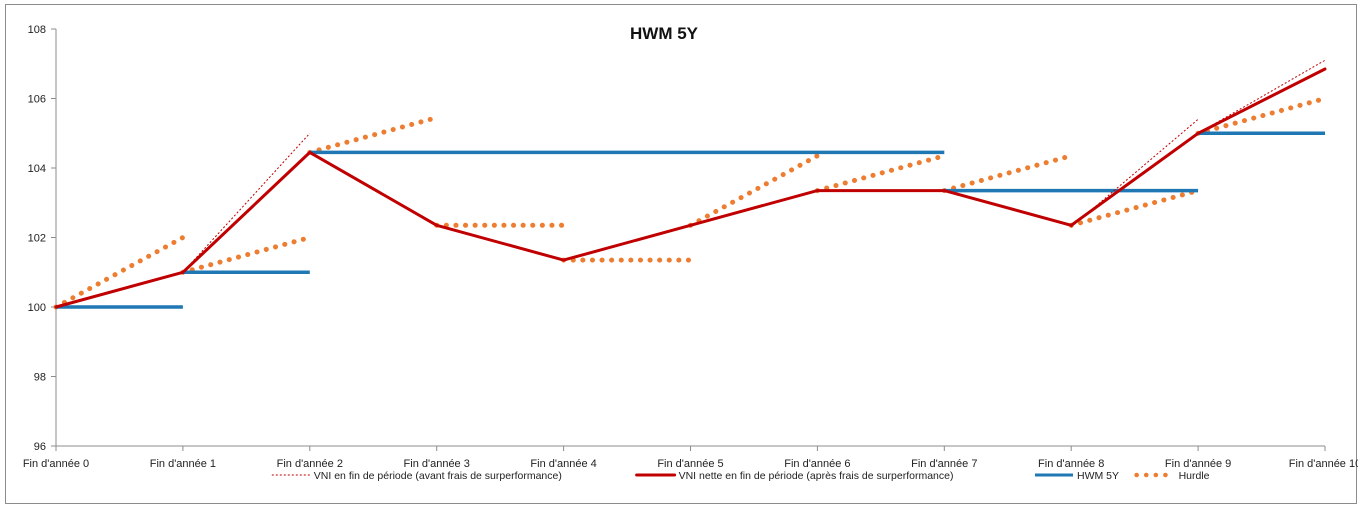  Describe the element at coordinates (1323, 464) in the screenshot. I see `x-tick-label: Fin d'année 10` at that location.